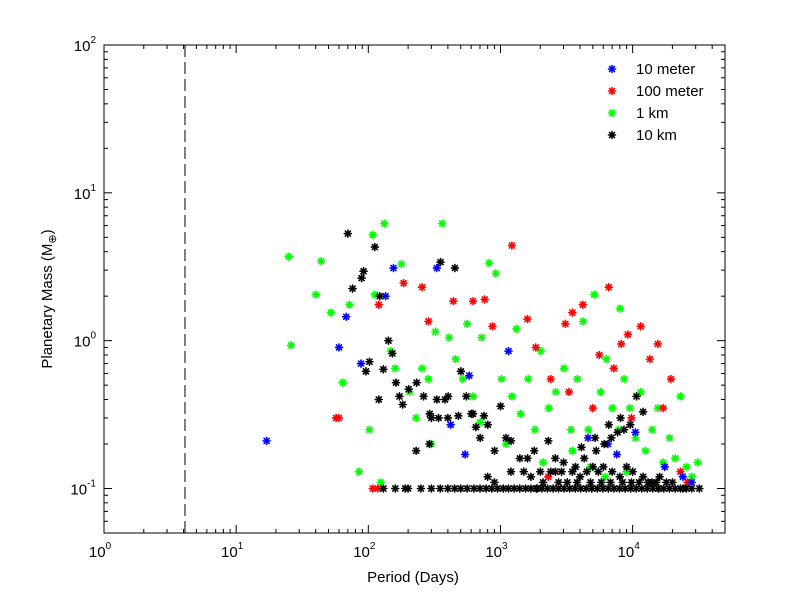 Image resolution: width=801 pixels, height=600 pixels. Describe the element at coordinates (47, 306) in the screenshot. I see `y-axis-label-base: Planetary Mass (M` at that location.